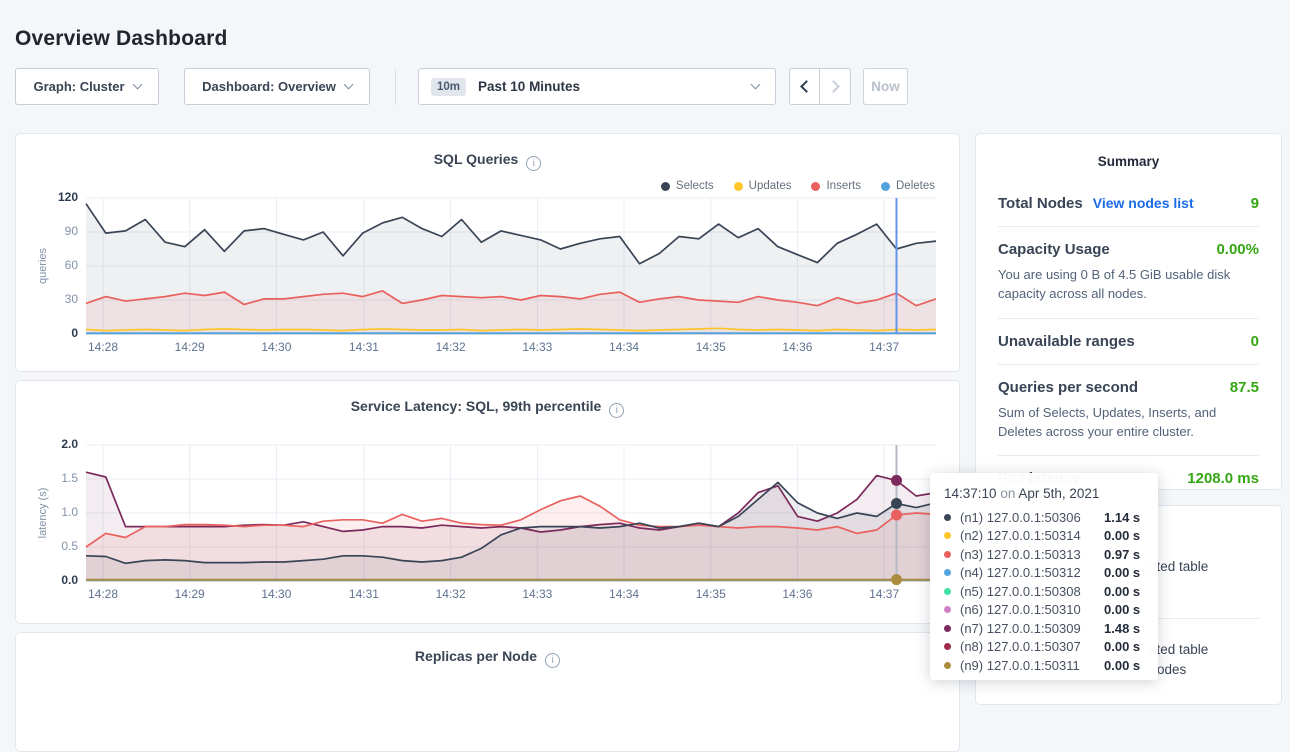 This screenshot has height=752, width=1290. Describe the element at coordinates (1020, 517) in the screenshot. I see `tooltip-node-address: (n1) 127.0.0.1:50306` at that location.